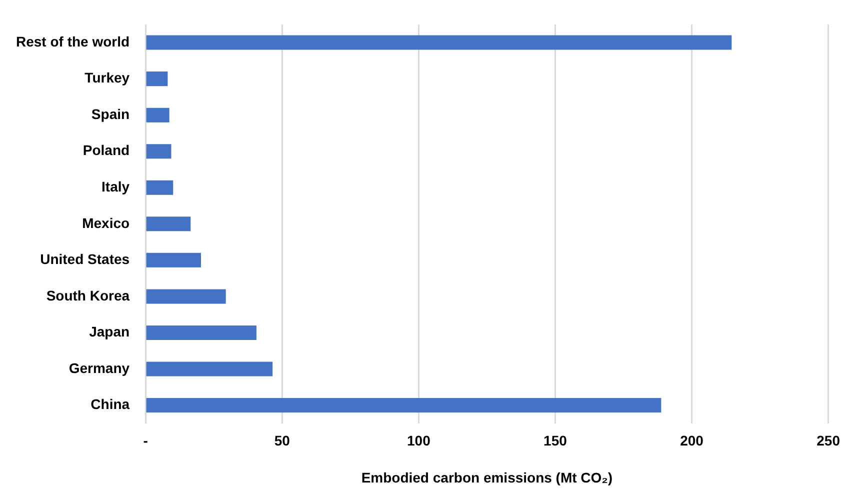 This screenshot has width=850, height=495. What do you see at coordinates (107, 78) in the screenshot?
I see `y-tick-label: Turkey` at bounding box center [107, 78].